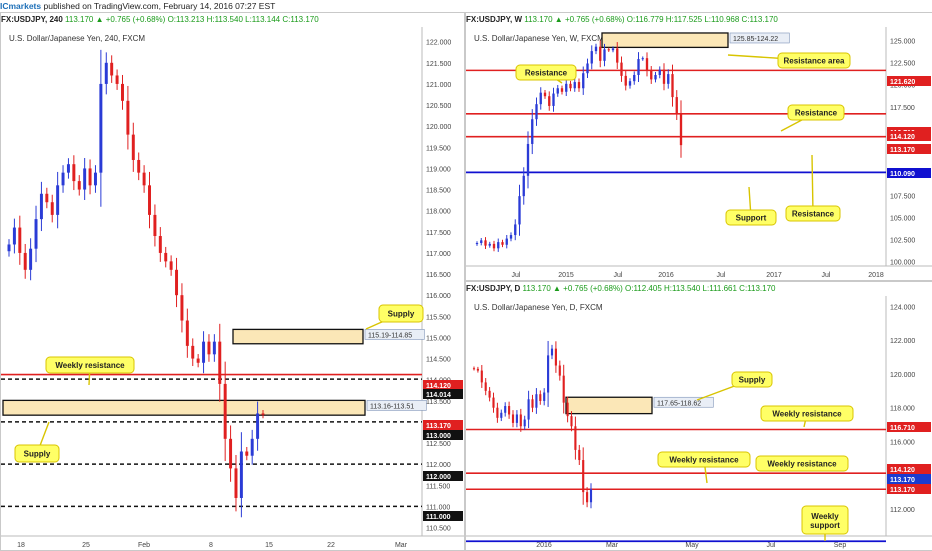 This screenshot has width=932, height=551. What do you see at coordinates (666, 275) in the screenshot?
I see `x-tick-label: 2016` at bounding box center [666, 275].